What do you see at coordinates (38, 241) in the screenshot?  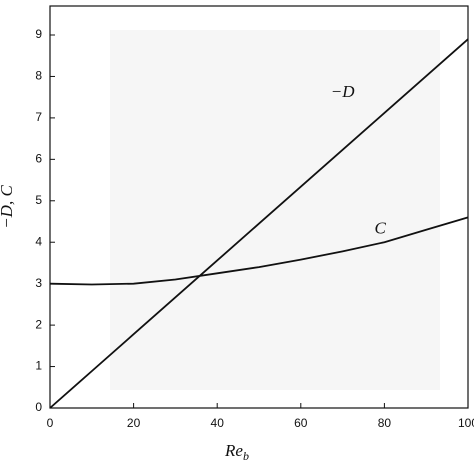 I see `y-tick-label: 4` at bounding box center [38, 241].